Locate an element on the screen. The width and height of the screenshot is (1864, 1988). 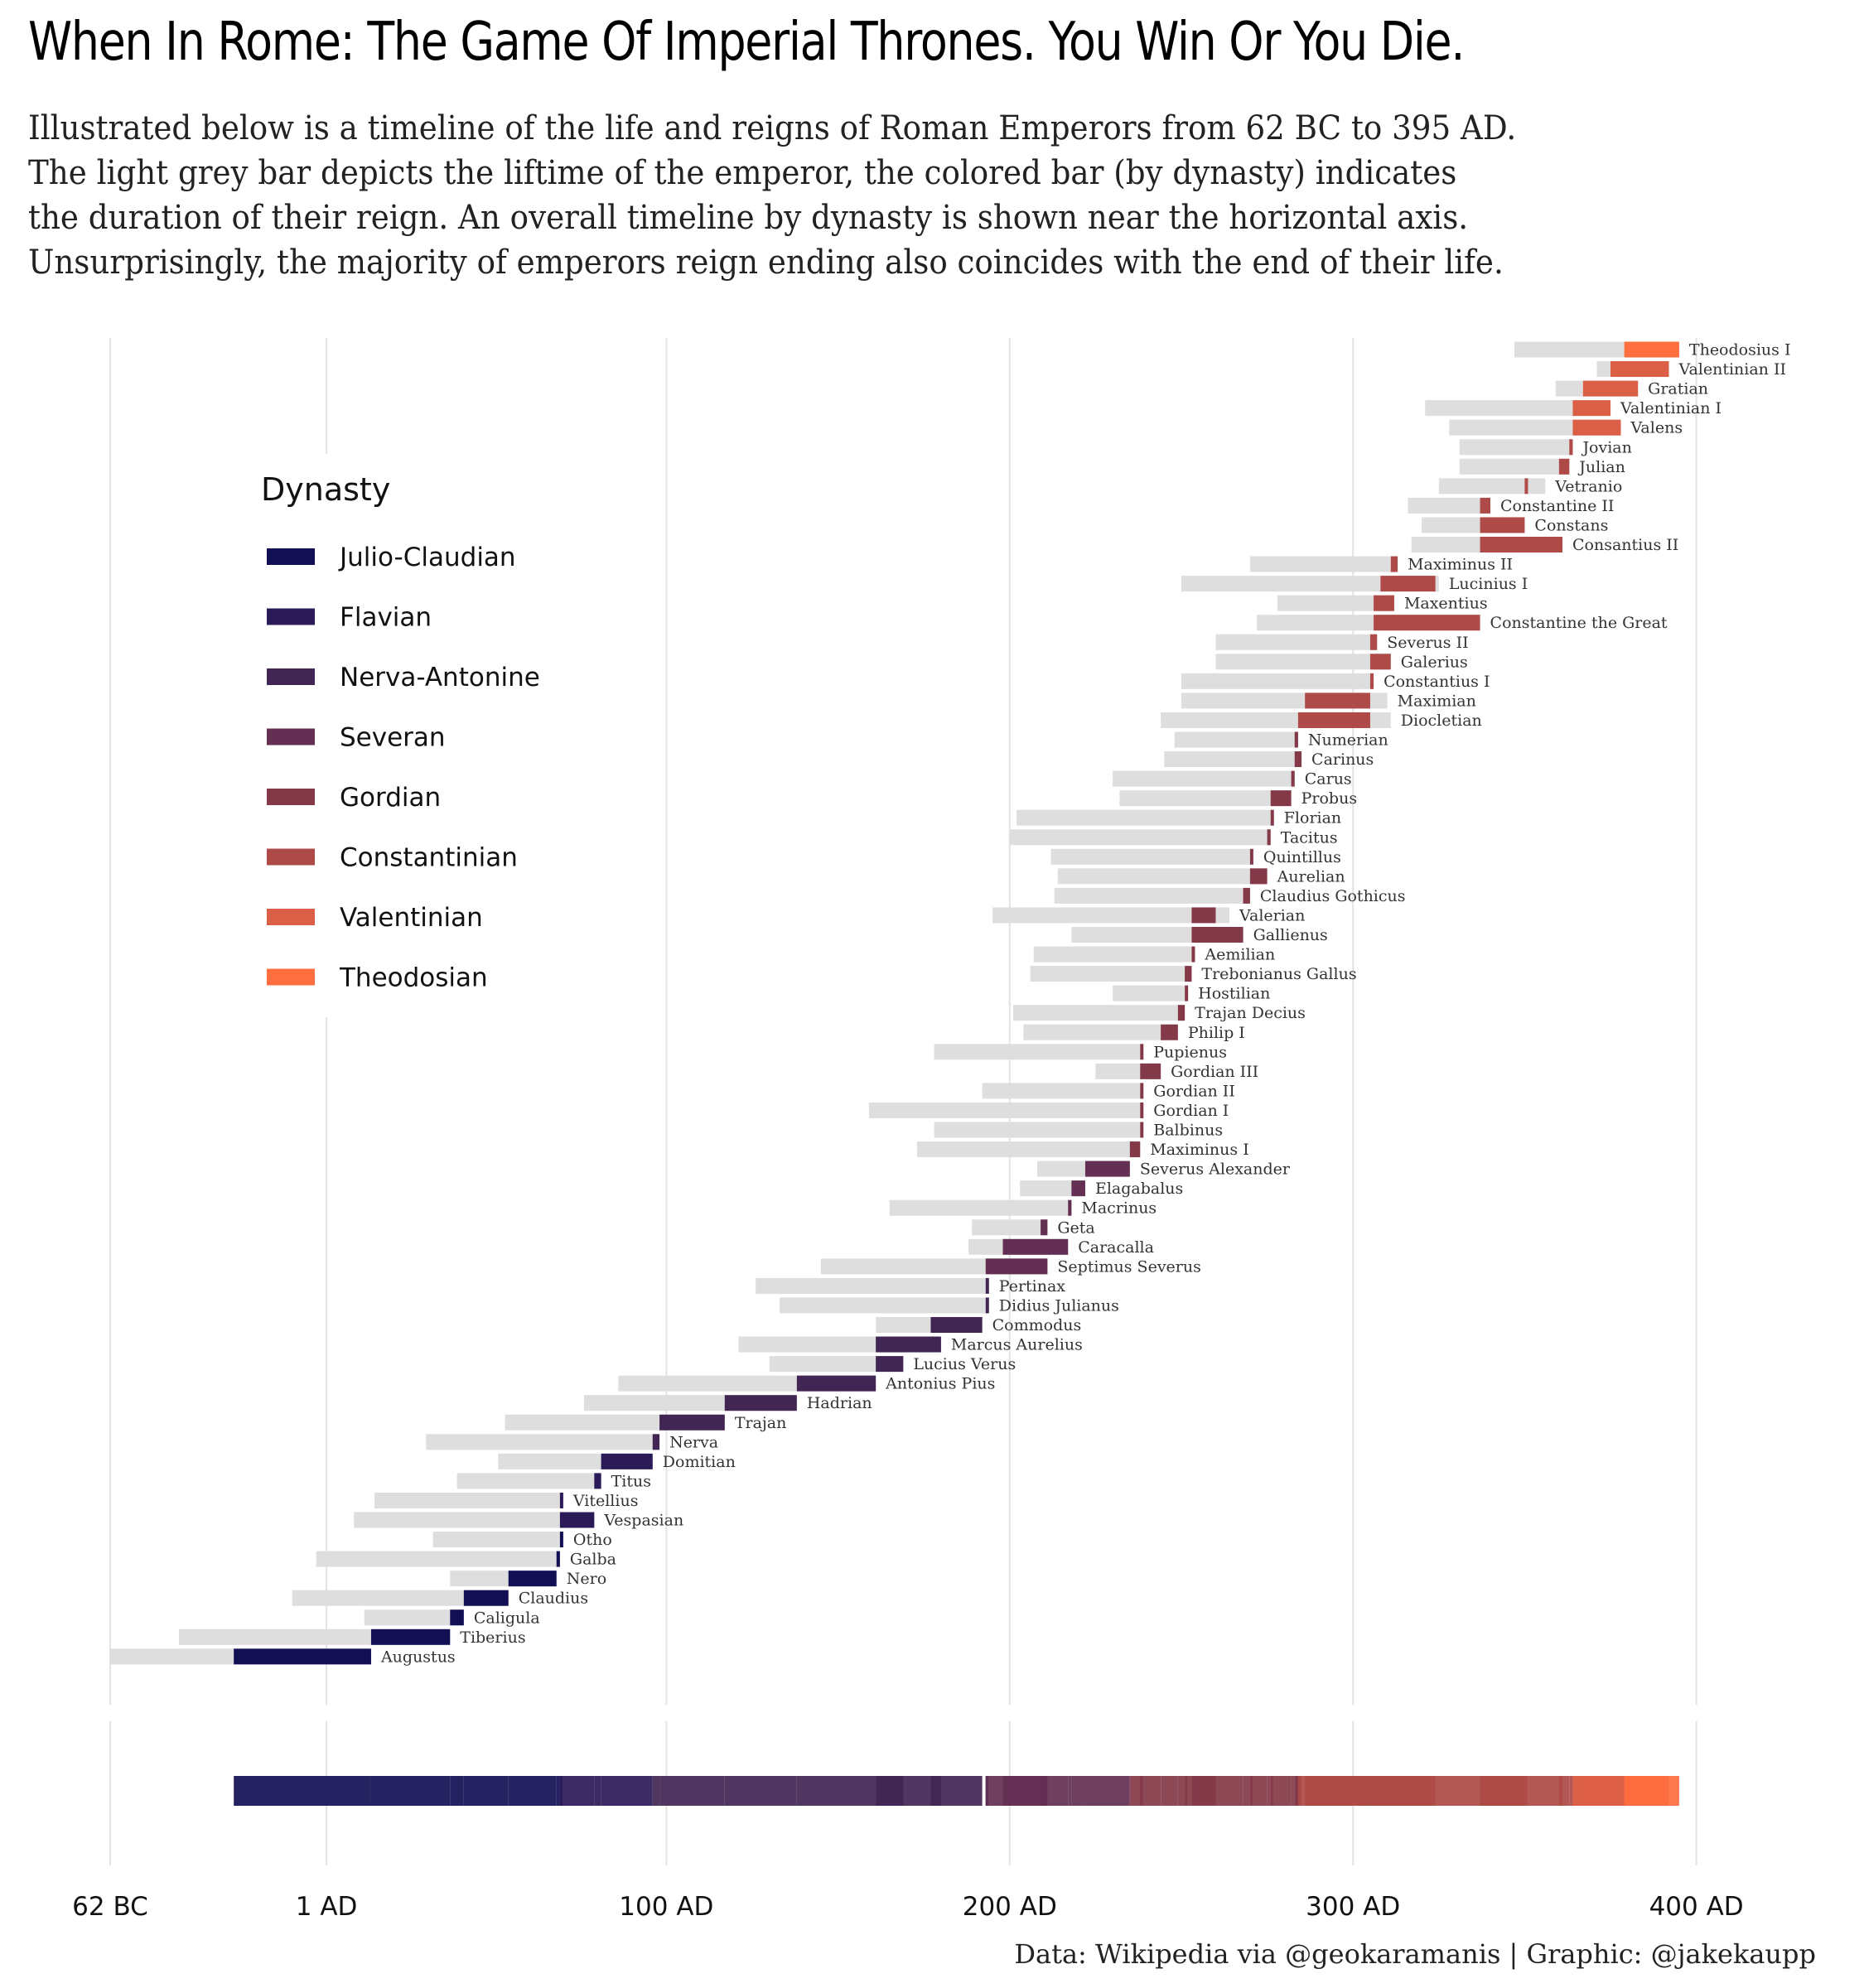
emperor-row-otho: Otho is located at coordinates (522, 1540).